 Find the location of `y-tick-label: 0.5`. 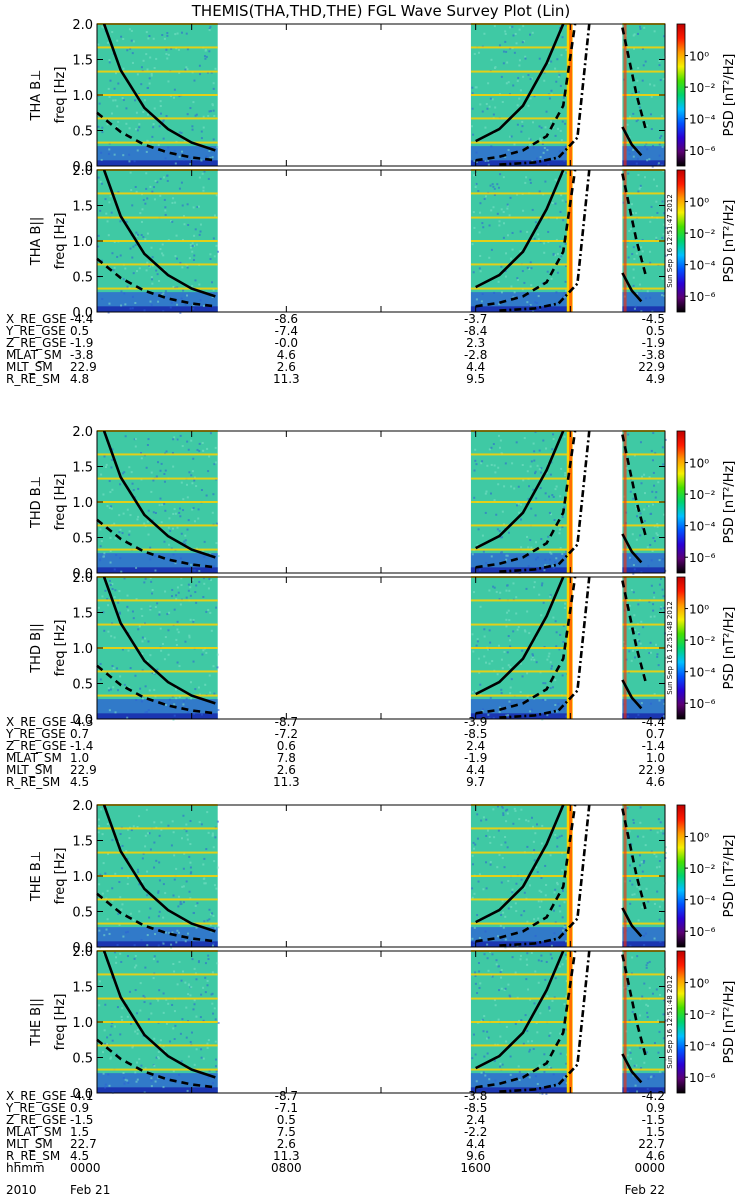

y-tick-label: 0.5 is located at coordinates (82, 132).